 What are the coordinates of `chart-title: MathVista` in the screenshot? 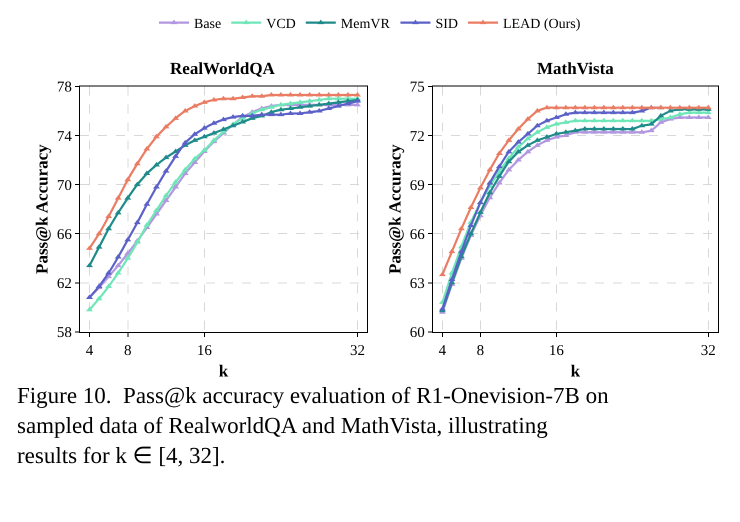 It's located at (575, 68).